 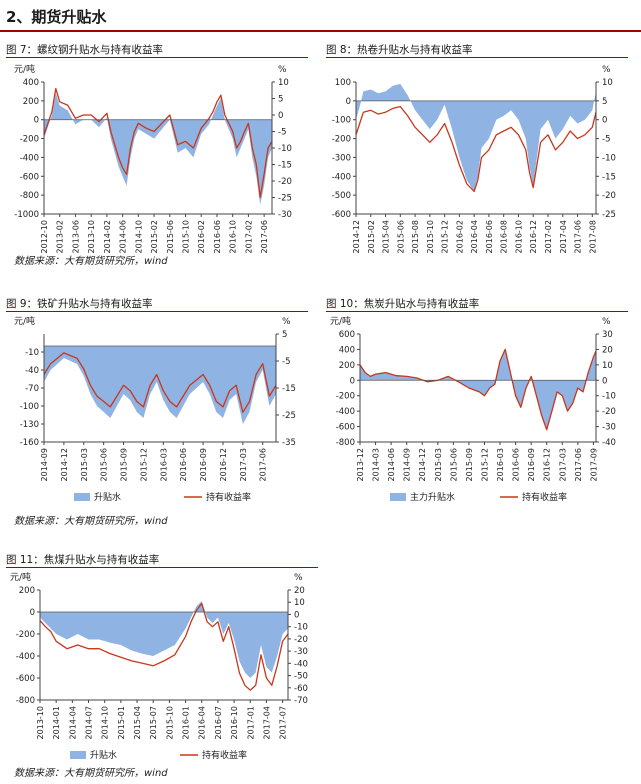 What do you see at coordinates (474, 236) in the screenshot?
I see `x-tick-label: 2016-04` at bounding box center [474, 236].